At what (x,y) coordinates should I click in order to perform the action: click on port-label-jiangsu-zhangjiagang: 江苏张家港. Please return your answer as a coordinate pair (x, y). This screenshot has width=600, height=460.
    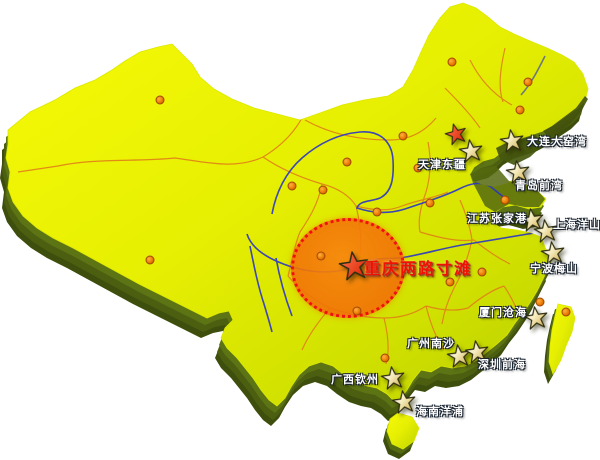
    Looking at the image, I should click on (497, 218).